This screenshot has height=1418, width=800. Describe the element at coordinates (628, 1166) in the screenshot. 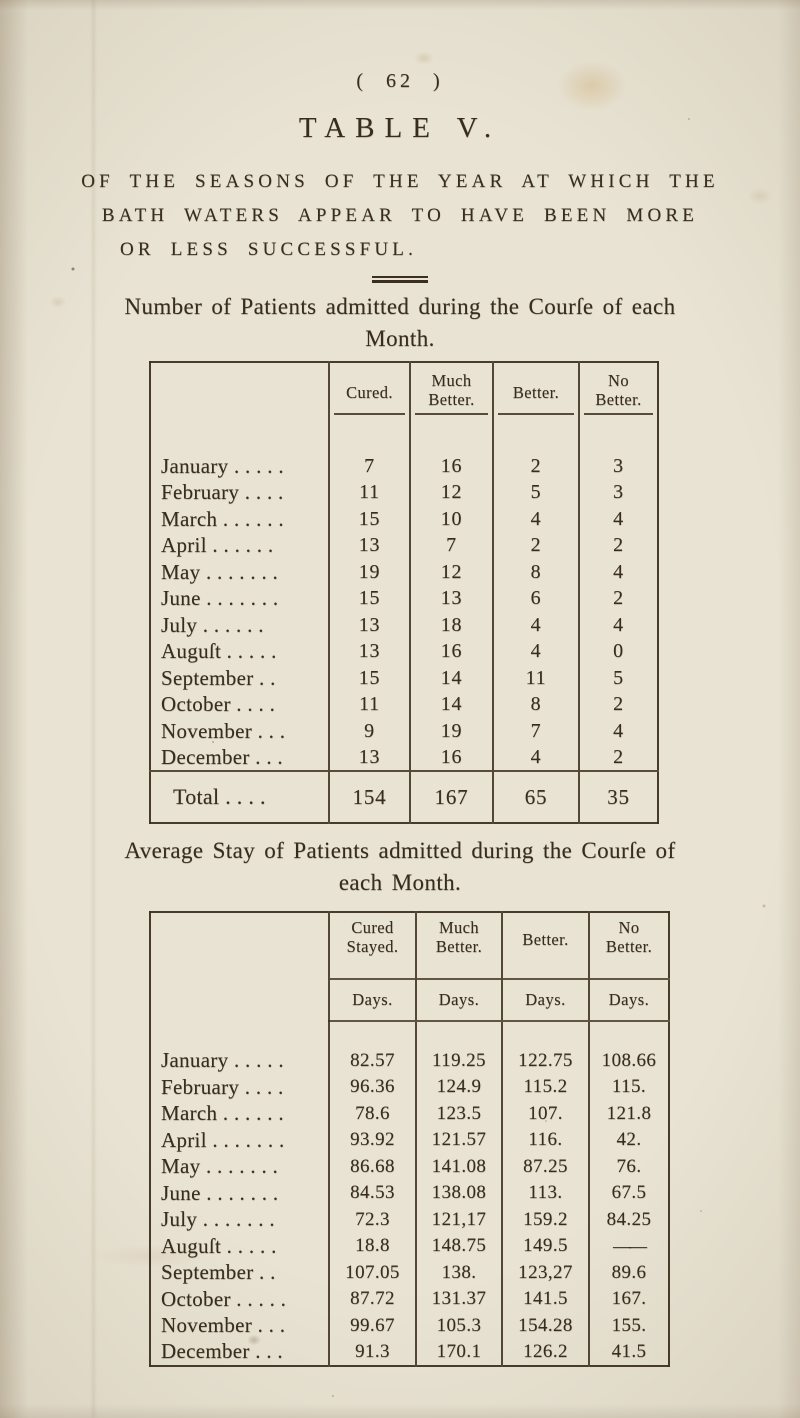

I see `value-cell: 76.` at that location.